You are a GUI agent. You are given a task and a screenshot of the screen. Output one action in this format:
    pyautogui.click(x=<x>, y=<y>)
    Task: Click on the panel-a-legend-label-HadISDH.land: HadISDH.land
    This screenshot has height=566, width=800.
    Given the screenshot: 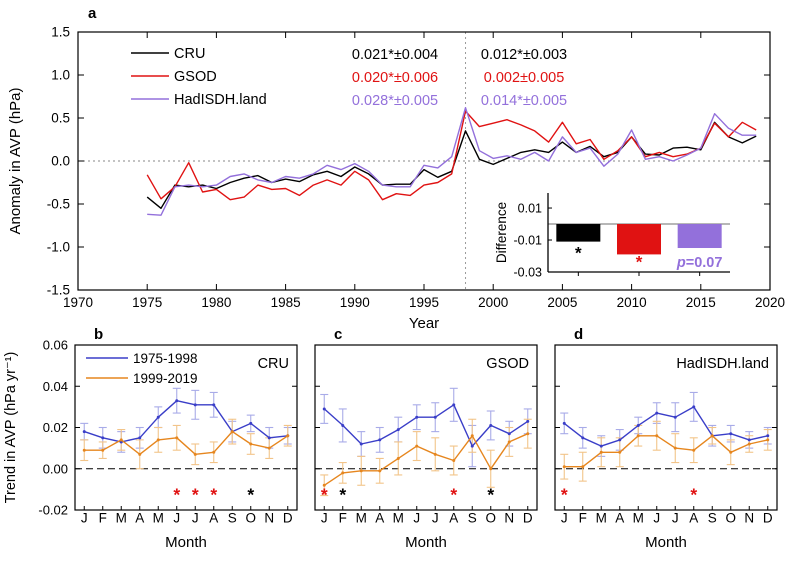 What is the action you would take?
    pyautogui.click(x=220, y=100)
    